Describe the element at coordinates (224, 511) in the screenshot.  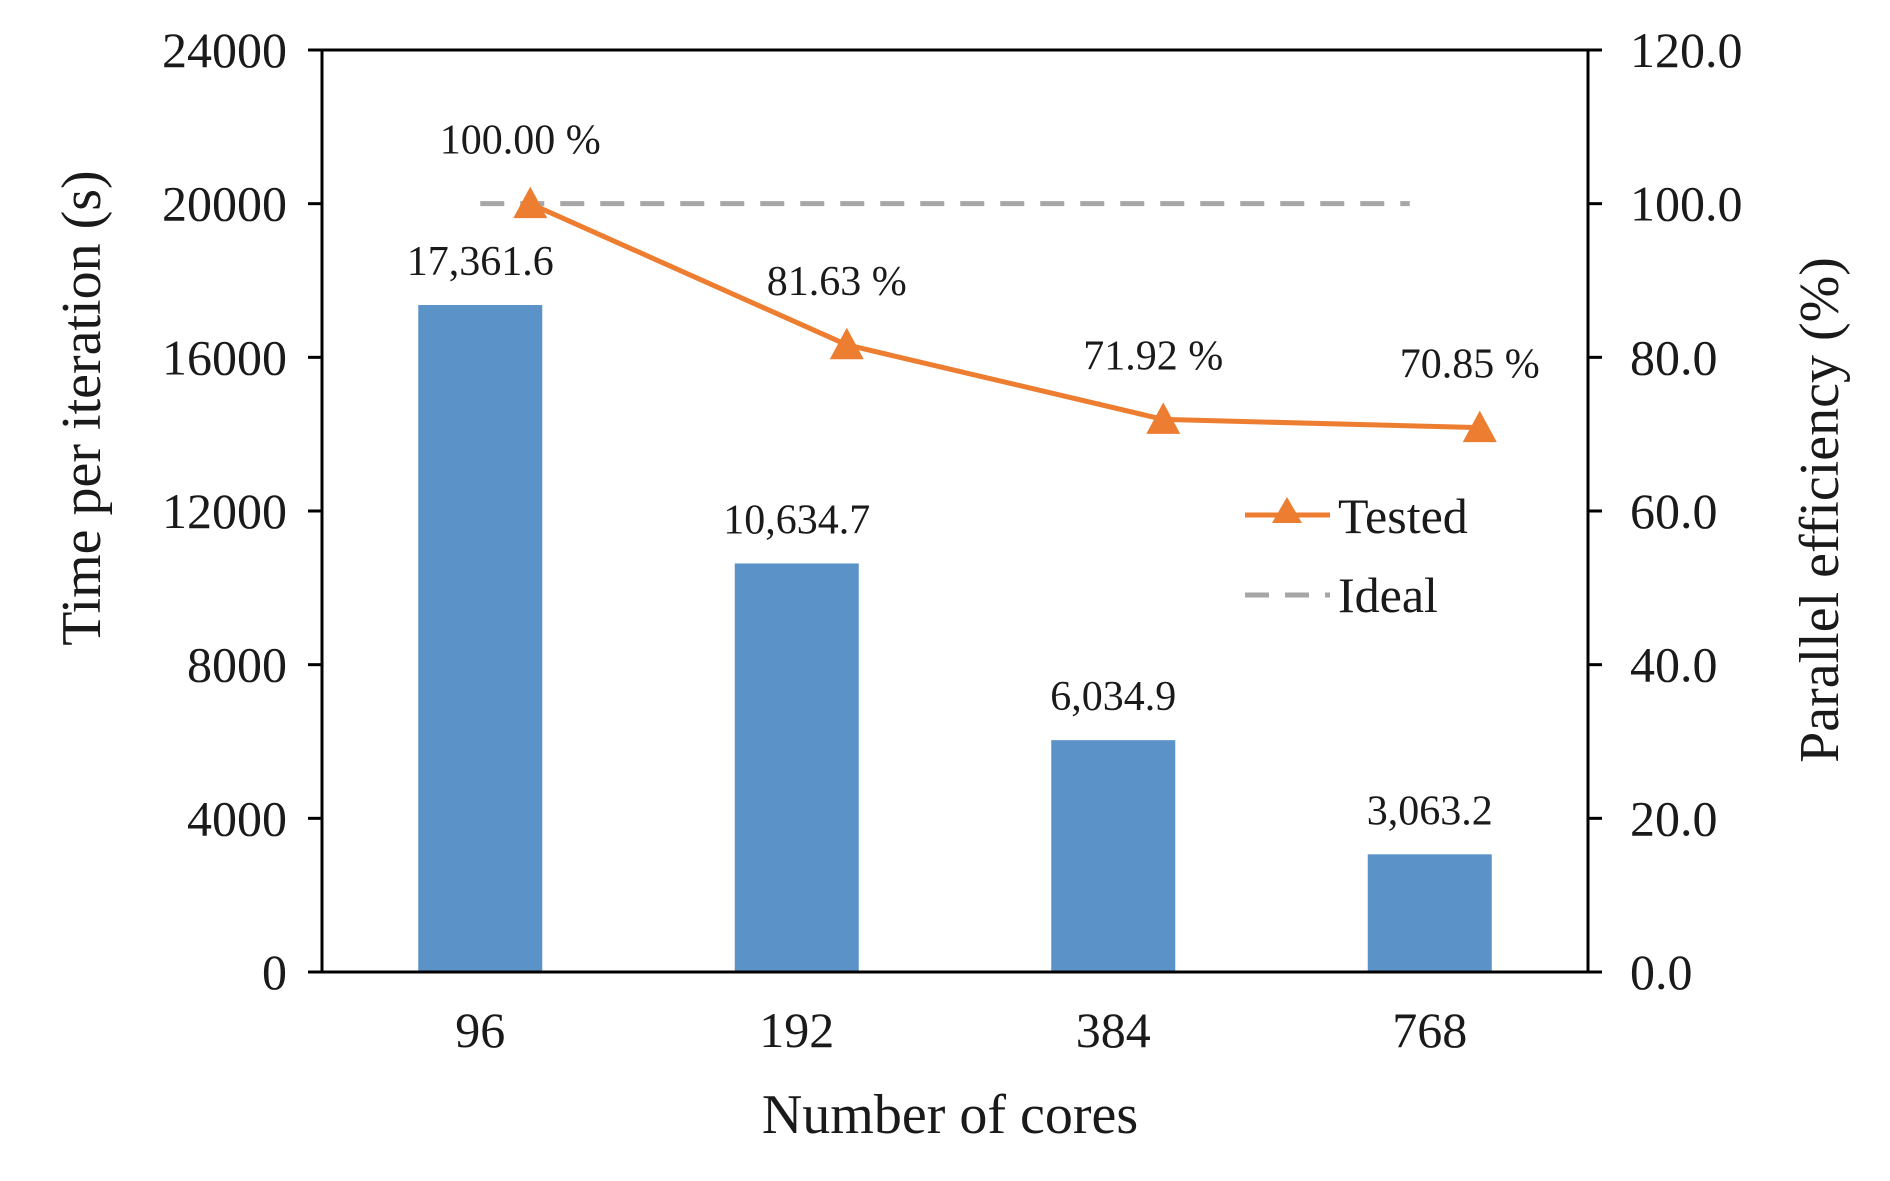
I see `y-tick-label: 12000` at that location.